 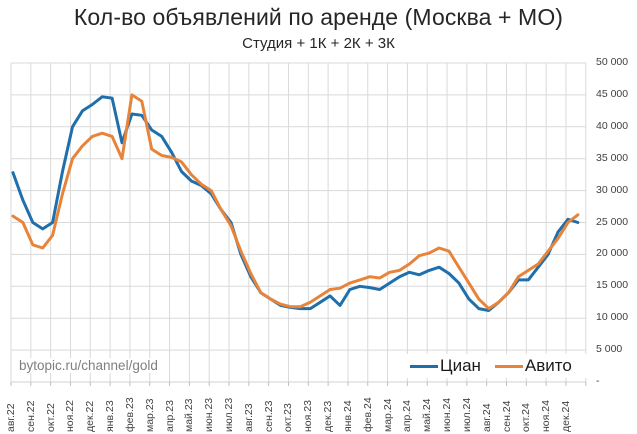 What do you see at coordinates (612, 317) in the screenshot?
I see `y-tick-label: 10 000` at bounding box center [612, 317].